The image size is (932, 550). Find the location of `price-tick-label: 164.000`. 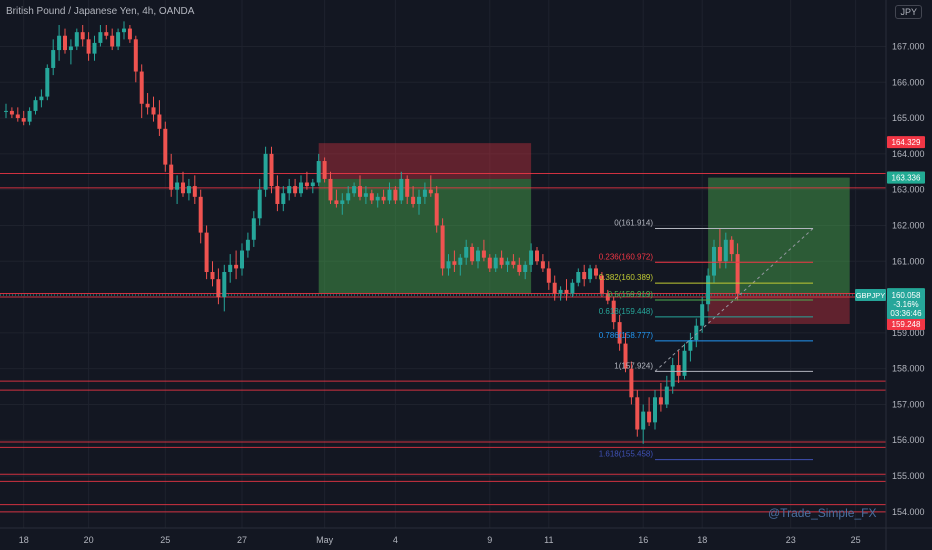

price-tick-label: 164.000 is located at coordinates (908, 154).